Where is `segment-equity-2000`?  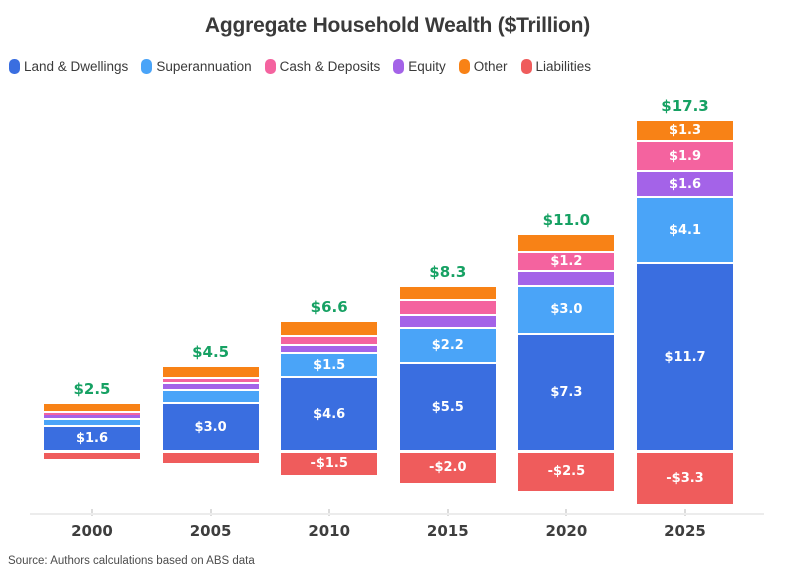
segment-equity-2000 is located at coordinates (92, 417).